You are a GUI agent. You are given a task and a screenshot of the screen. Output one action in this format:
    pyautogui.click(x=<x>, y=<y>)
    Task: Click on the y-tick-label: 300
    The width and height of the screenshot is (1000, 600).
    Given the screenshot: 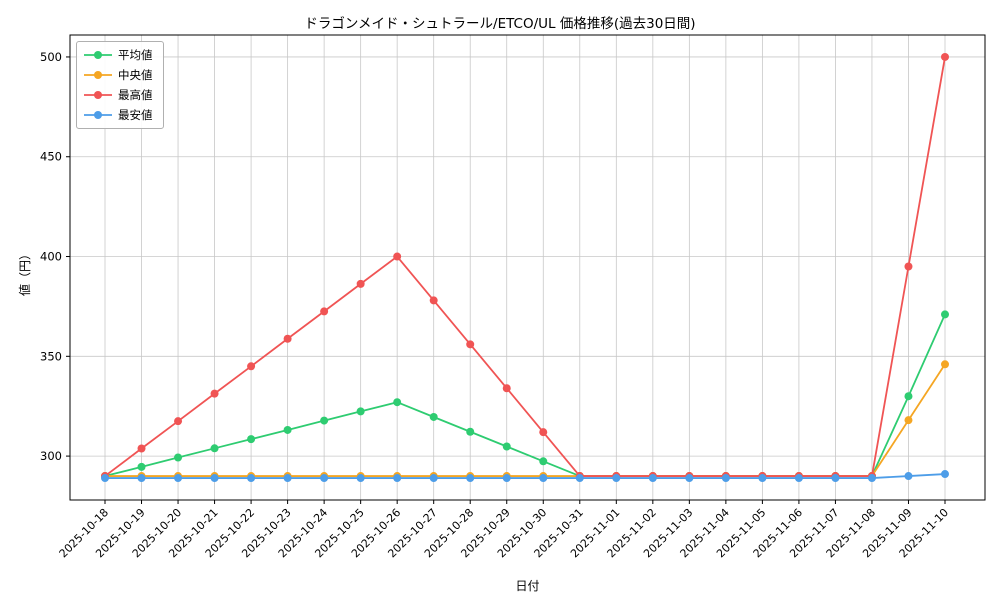 What is the action you would take?
    pyautogui.click(x=51, y=456)
    